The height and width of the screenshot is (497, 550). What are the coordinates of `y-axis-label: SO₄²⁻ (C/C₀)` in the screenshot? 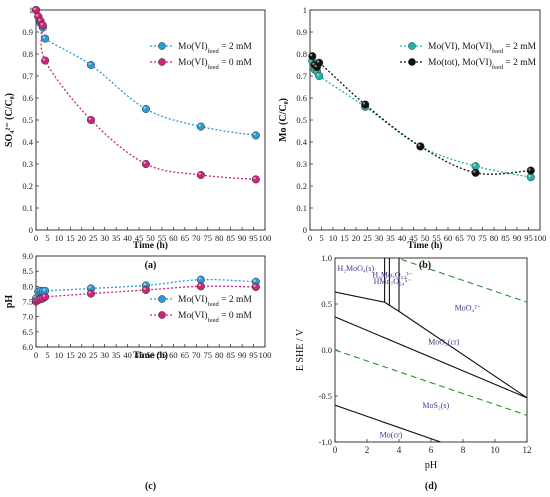 It's located at (9, 120).